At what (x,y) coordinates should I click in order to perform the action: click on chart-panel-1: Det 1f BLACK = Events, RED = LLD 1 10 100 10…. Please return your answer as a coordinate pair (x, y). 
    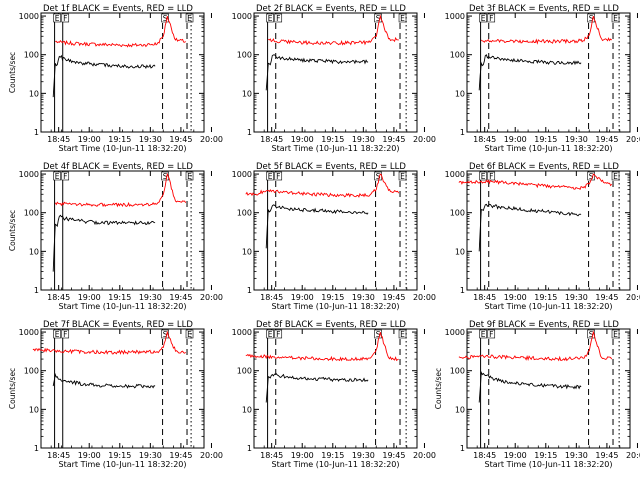
    Looking at the image, I should click on (115, 78).